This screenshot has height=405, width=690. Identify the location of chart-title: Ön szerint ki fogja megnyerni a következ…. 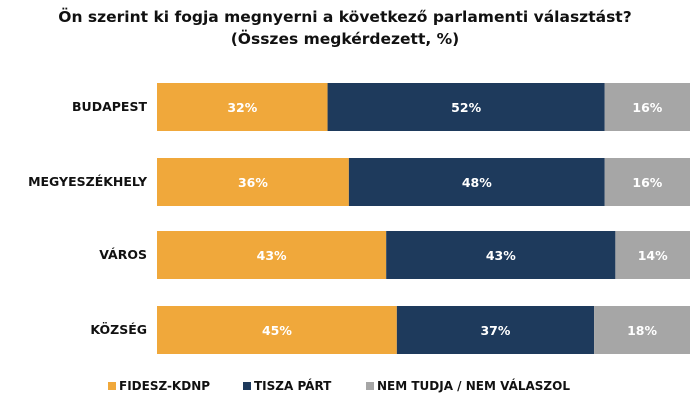
(344, 16).